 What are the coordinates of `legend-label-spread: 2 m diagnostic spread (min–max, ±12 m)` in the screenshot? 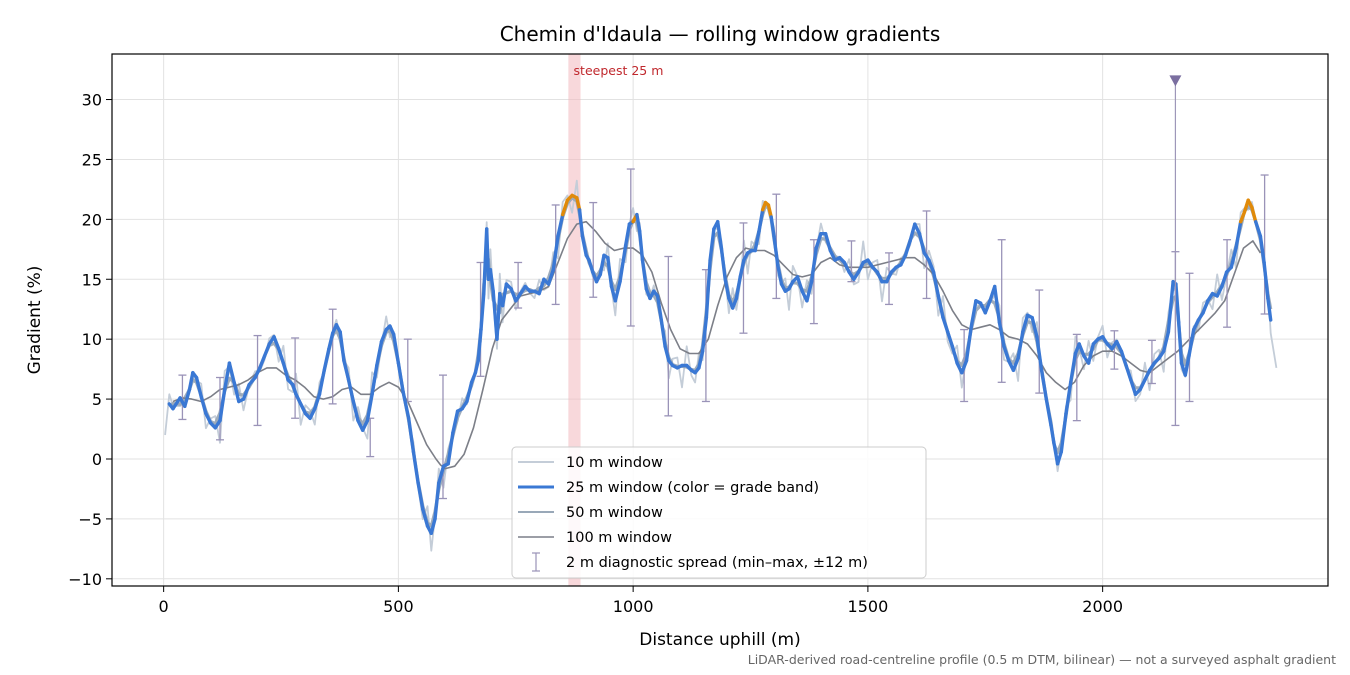 It's located at (717, 563).